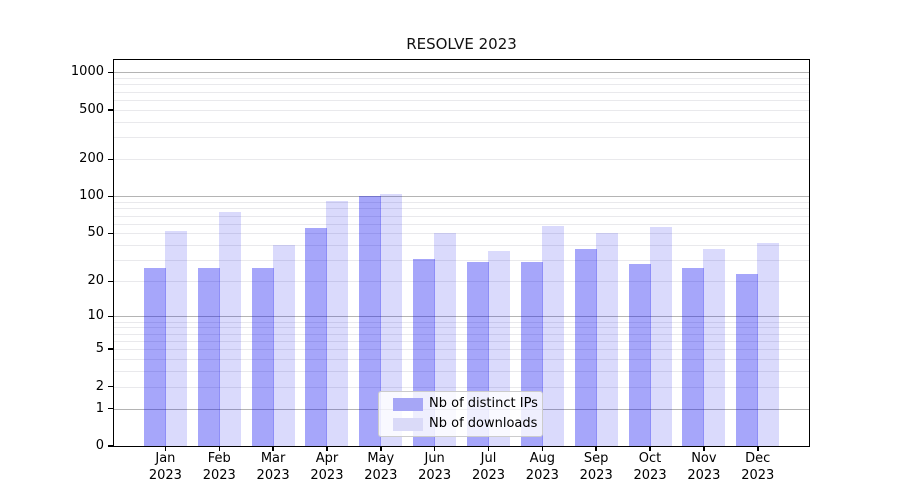  I want to click on bar-feb-downloads, so click(229, 328).